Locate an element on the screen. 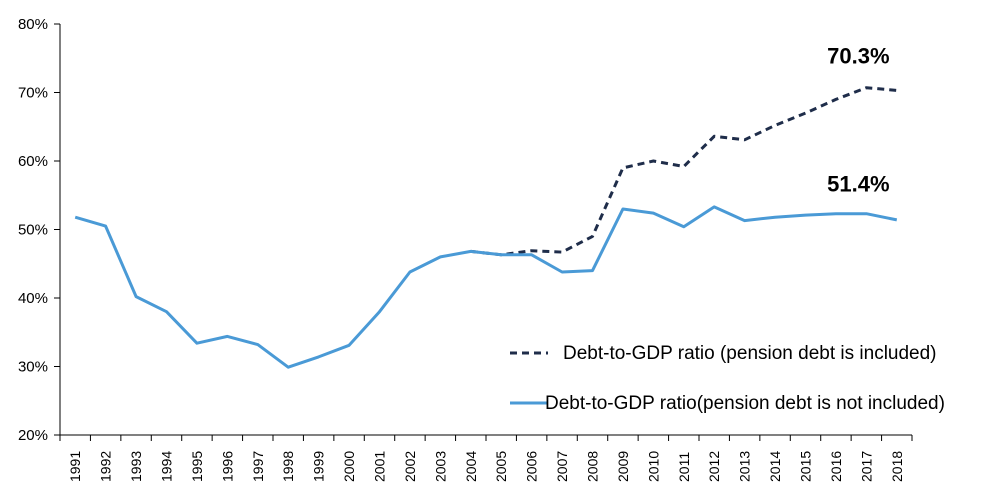 This screenshot has width=1000, height=490. x-tick-label: 2001 is located at coordinates (380, 466).